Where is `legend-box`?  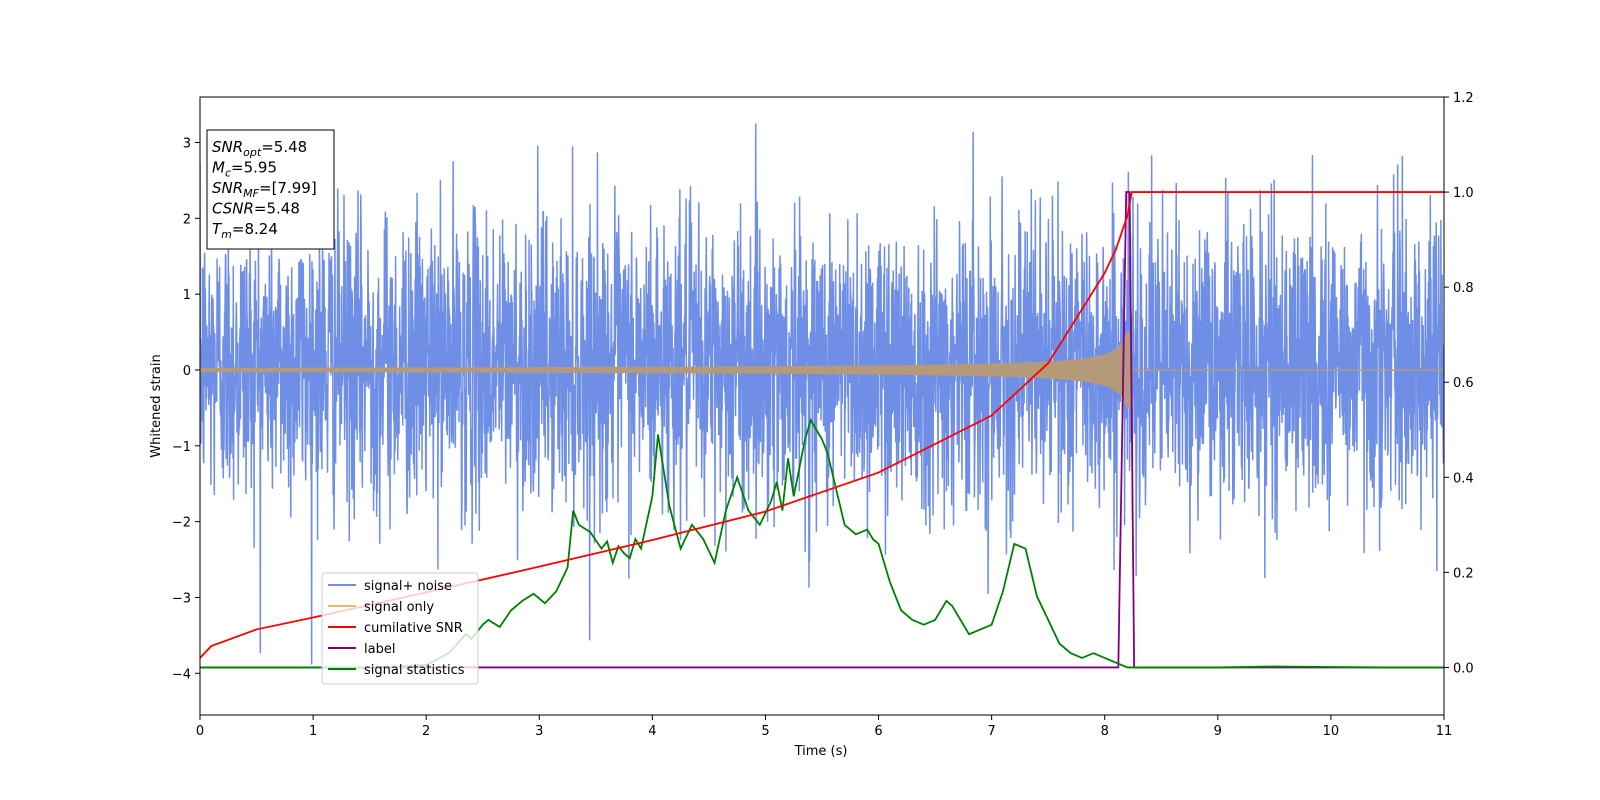 legend-box is located at coordinates (400, 628).